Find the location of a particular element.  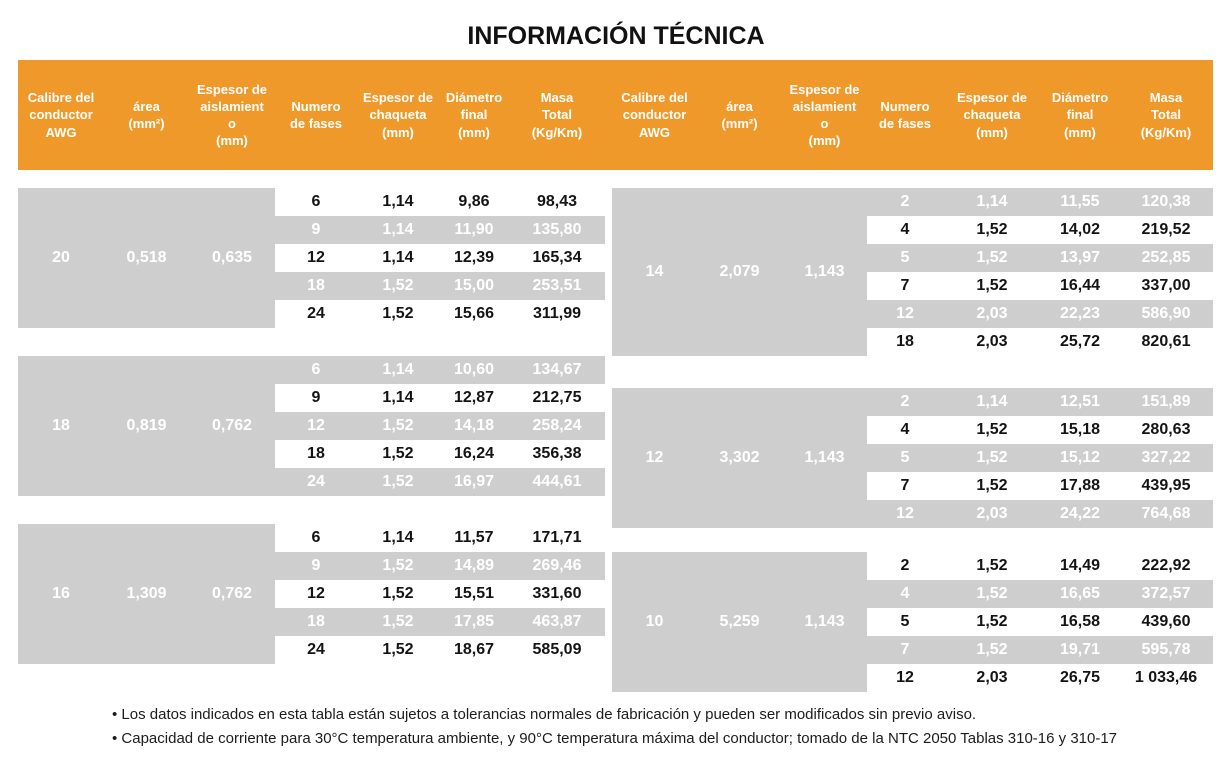

table-row: 4 1,52 15,18 280,63 is located at coordinates (1040, 430).